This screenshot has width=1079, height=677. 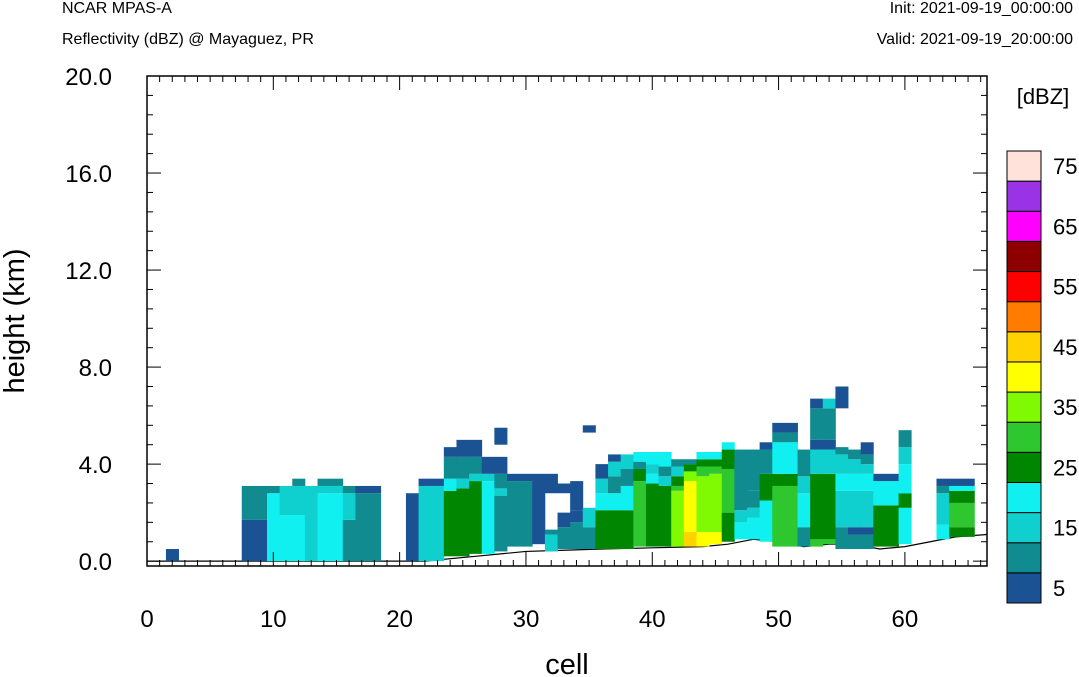 I want to click on init-time: Init: 2021-09-19_00:00:00, so click(x=981, y=8).